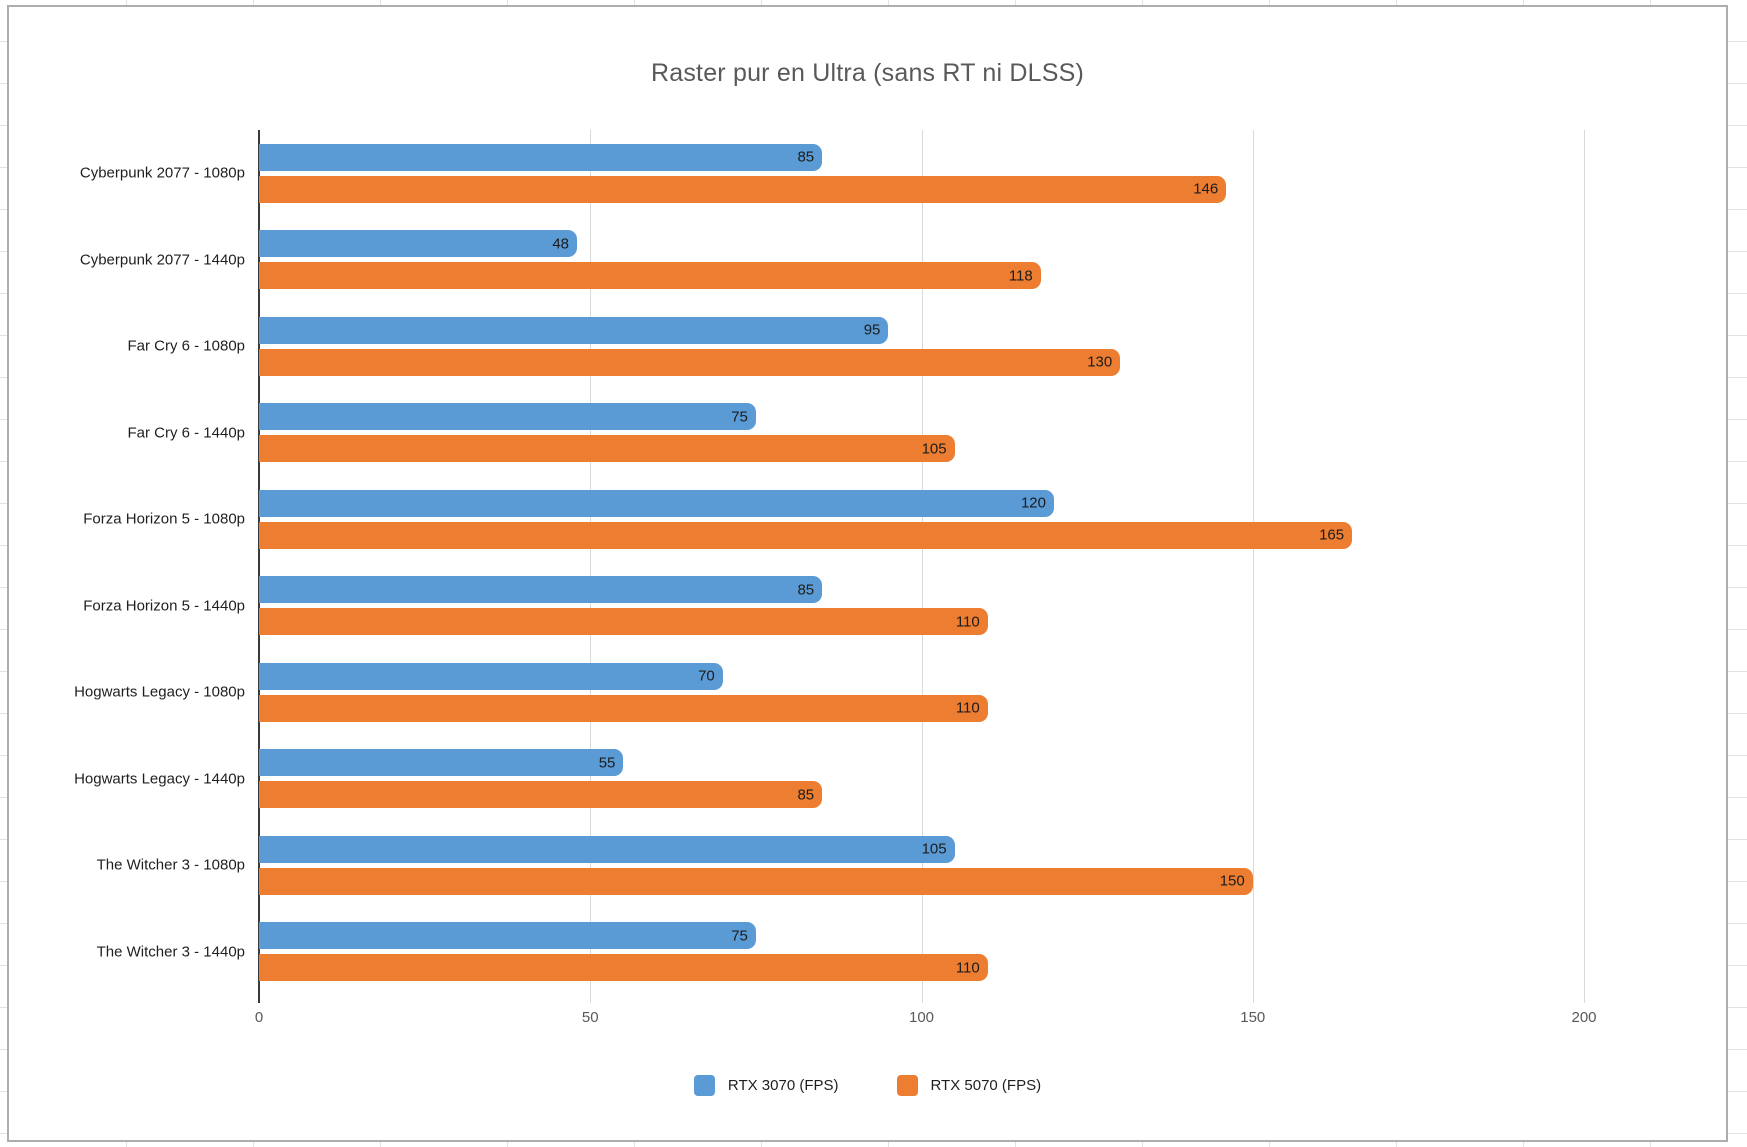 This screenshot has width=1747, height=1147. What do you see at coordinates (783, 1085) in the screenshot?
I see `legend-label-rtx3070: RTX 3070 (FPS)` at bounding box center [783, 1085].